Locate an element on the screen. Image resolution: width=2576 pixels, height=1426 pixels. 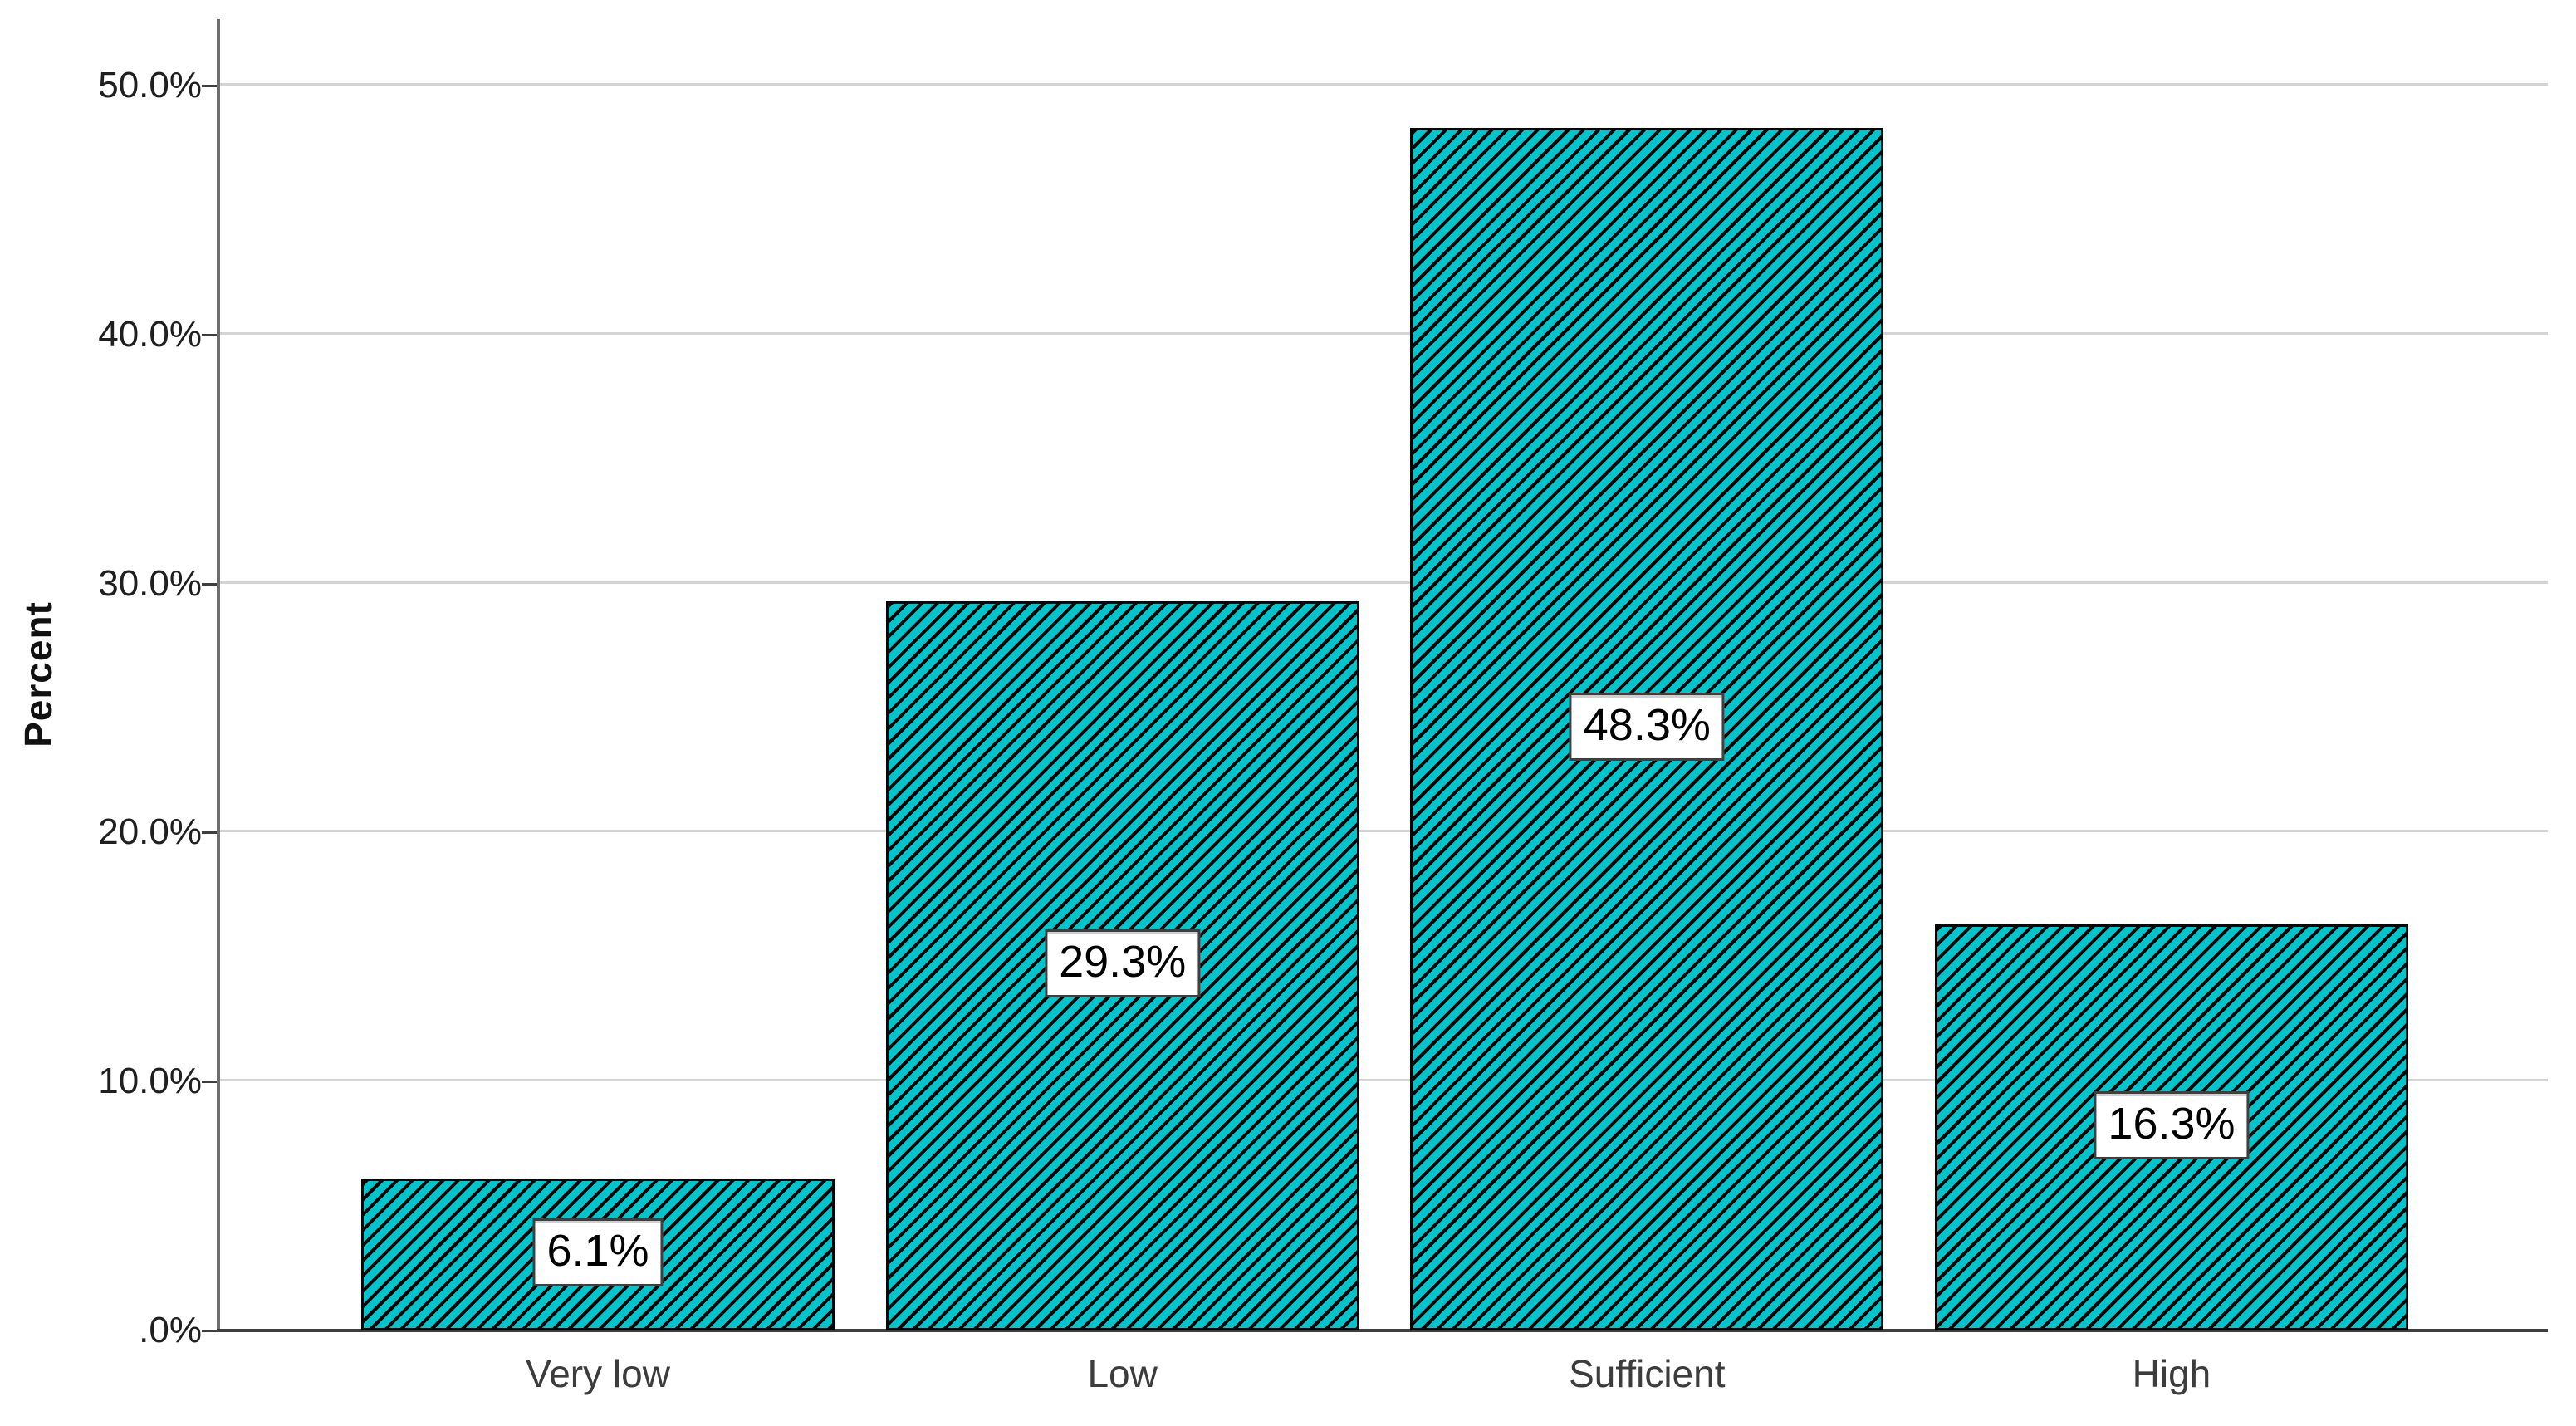
value-label-sufficient: 48.3% is located at coordinates (1647, 726).